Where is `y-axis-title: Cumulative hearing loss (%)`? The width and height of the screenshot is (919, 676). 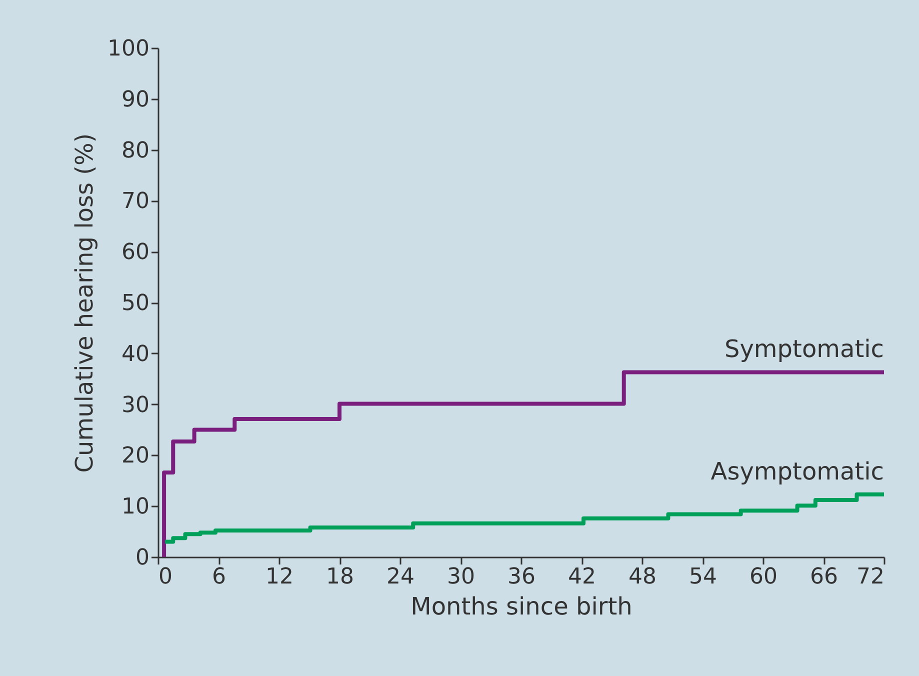 y-axis-title: Cumulative hearing loss (%) is located at coordinates (84, 303).